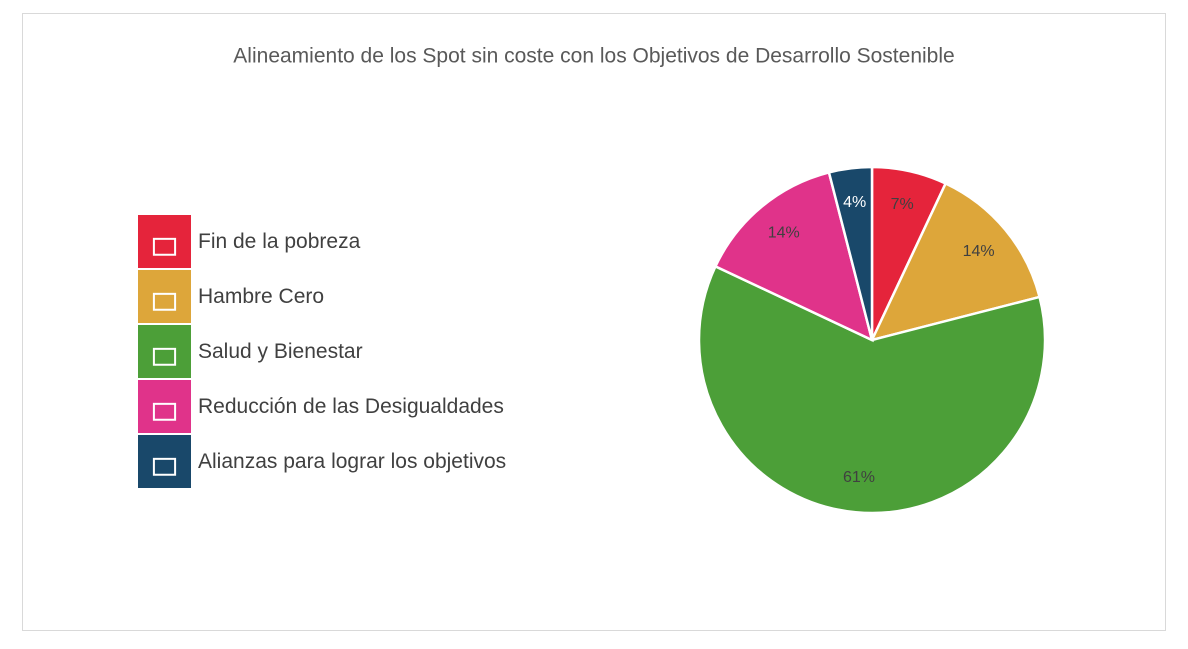 The image size is (1188, 649). What do you see at coordinates (352, 461) in the screenshot?
I see `legend-label: Alianzas para lograr los objetivos` at bounding box center [352, 461].